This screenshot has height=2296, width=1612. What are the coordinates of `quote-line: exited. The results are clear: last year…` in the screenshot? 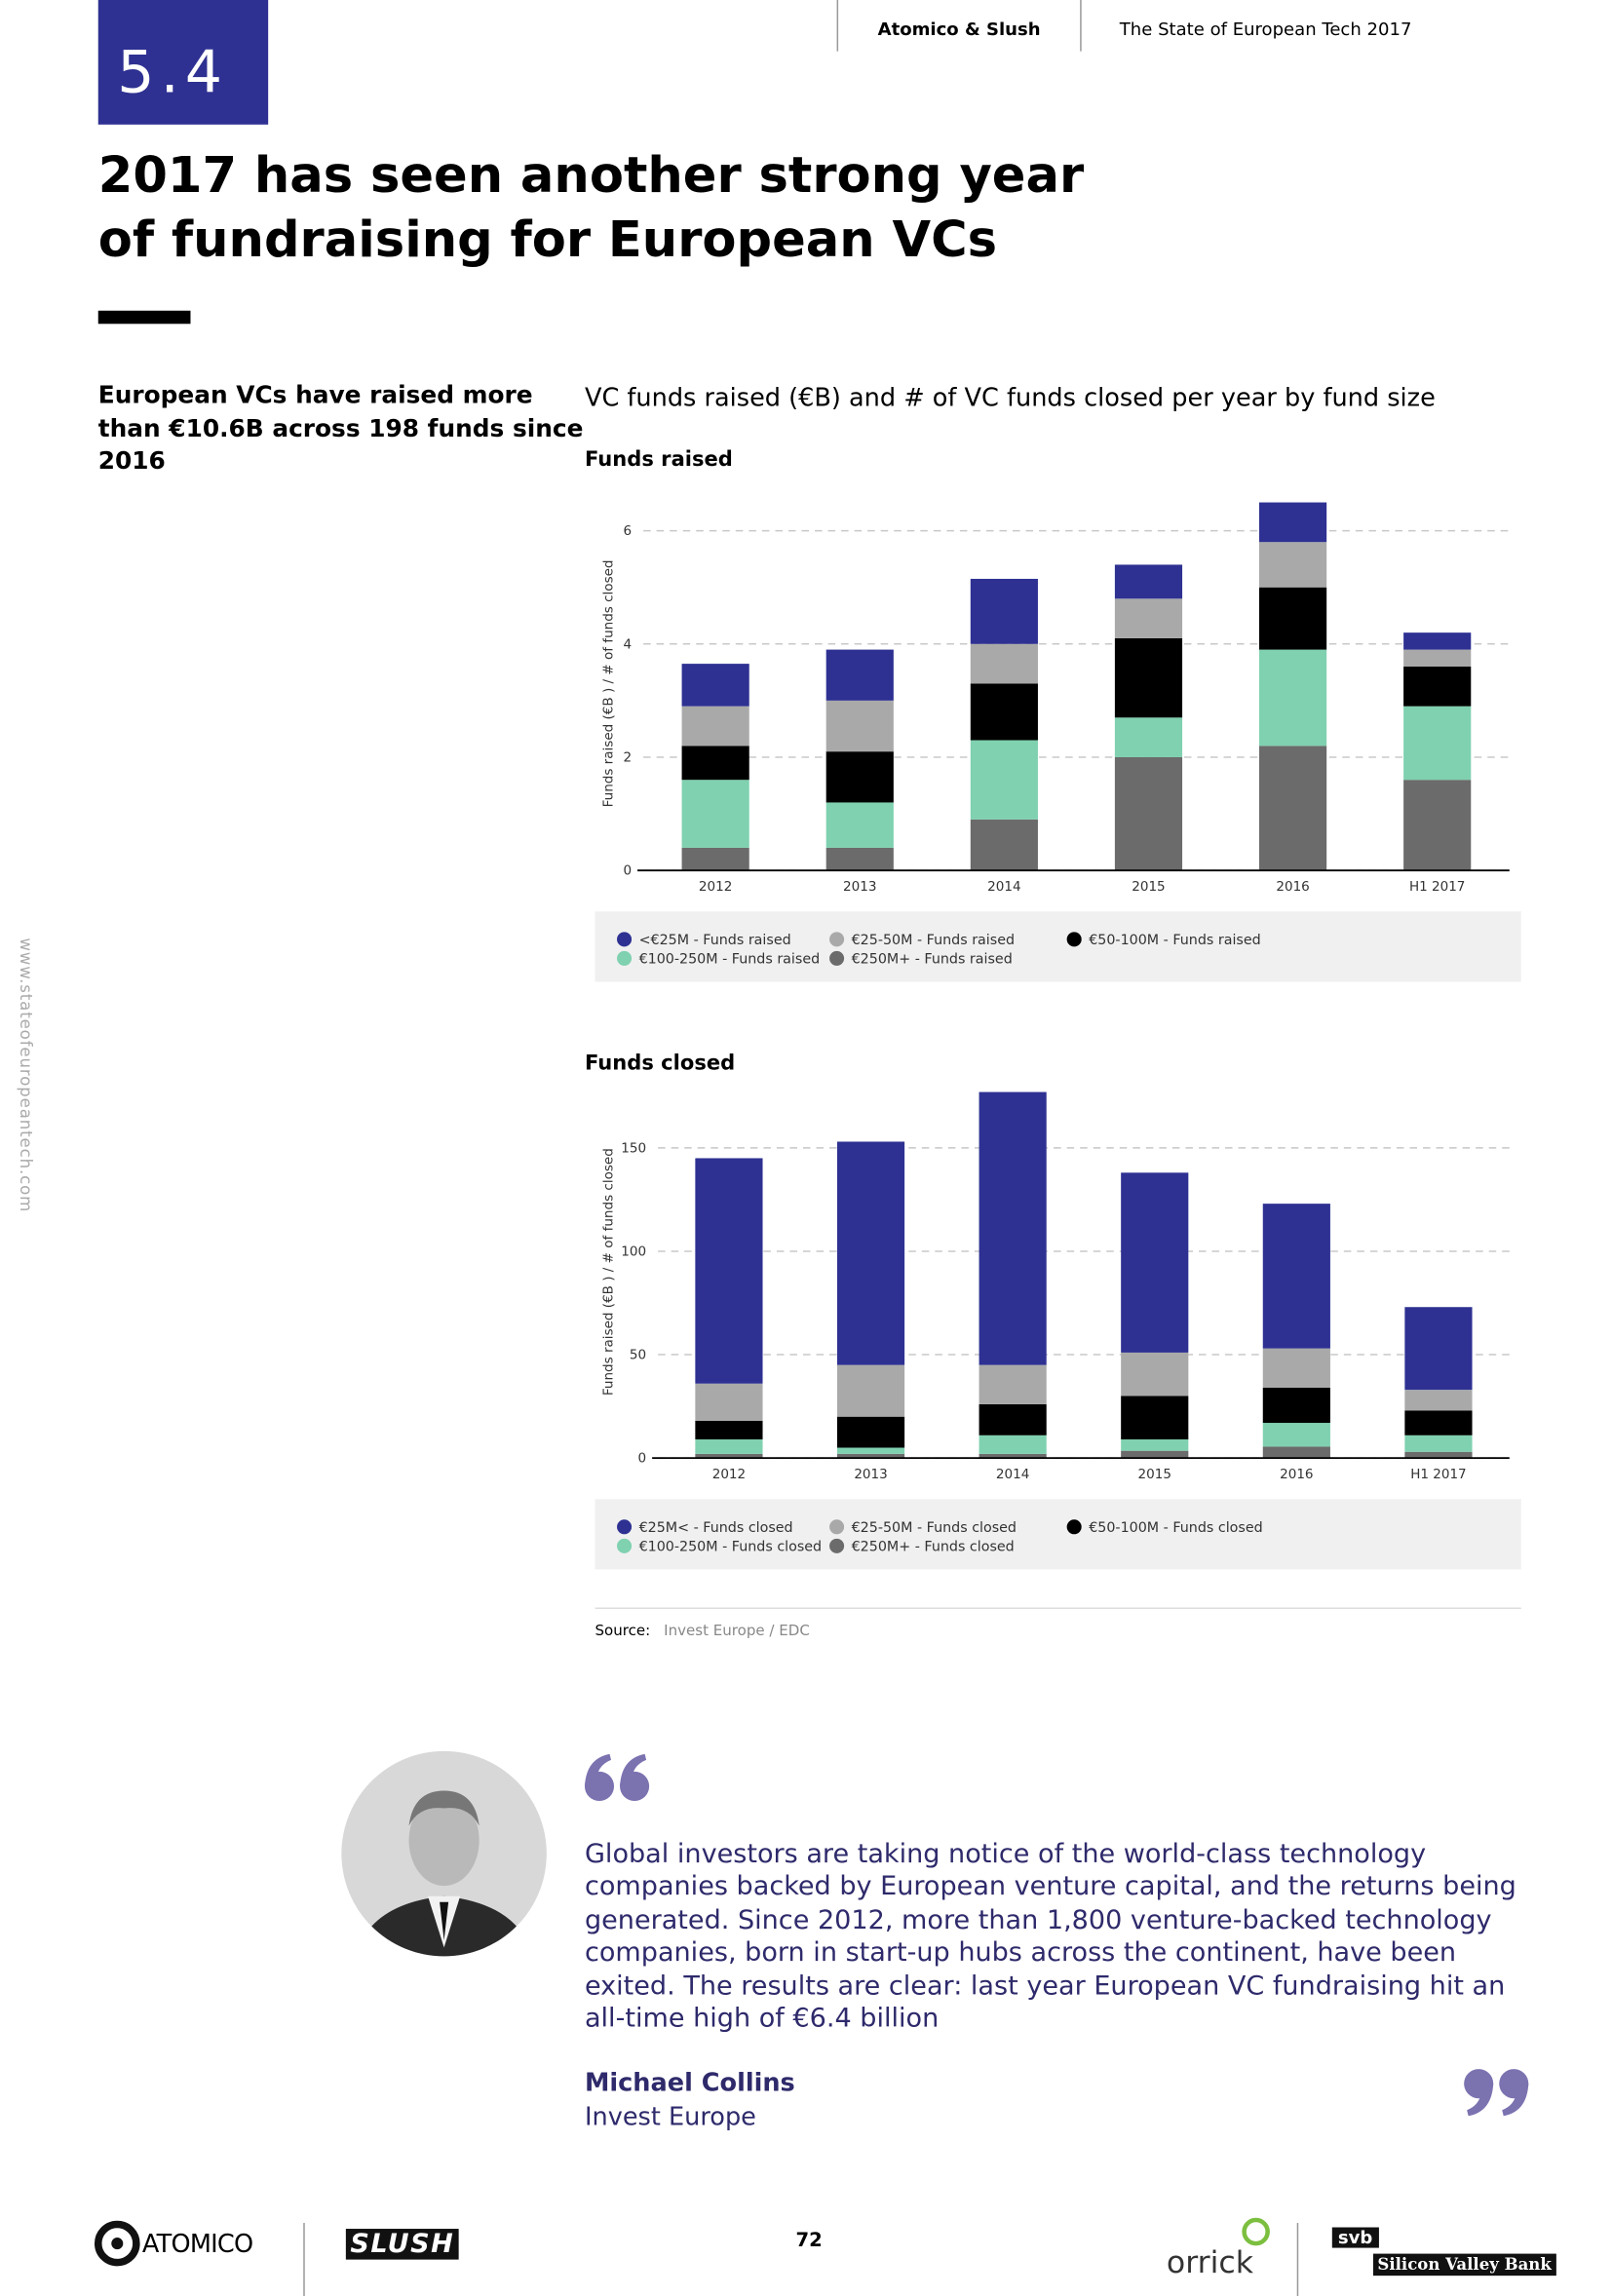 It's located at (1045, 1986).